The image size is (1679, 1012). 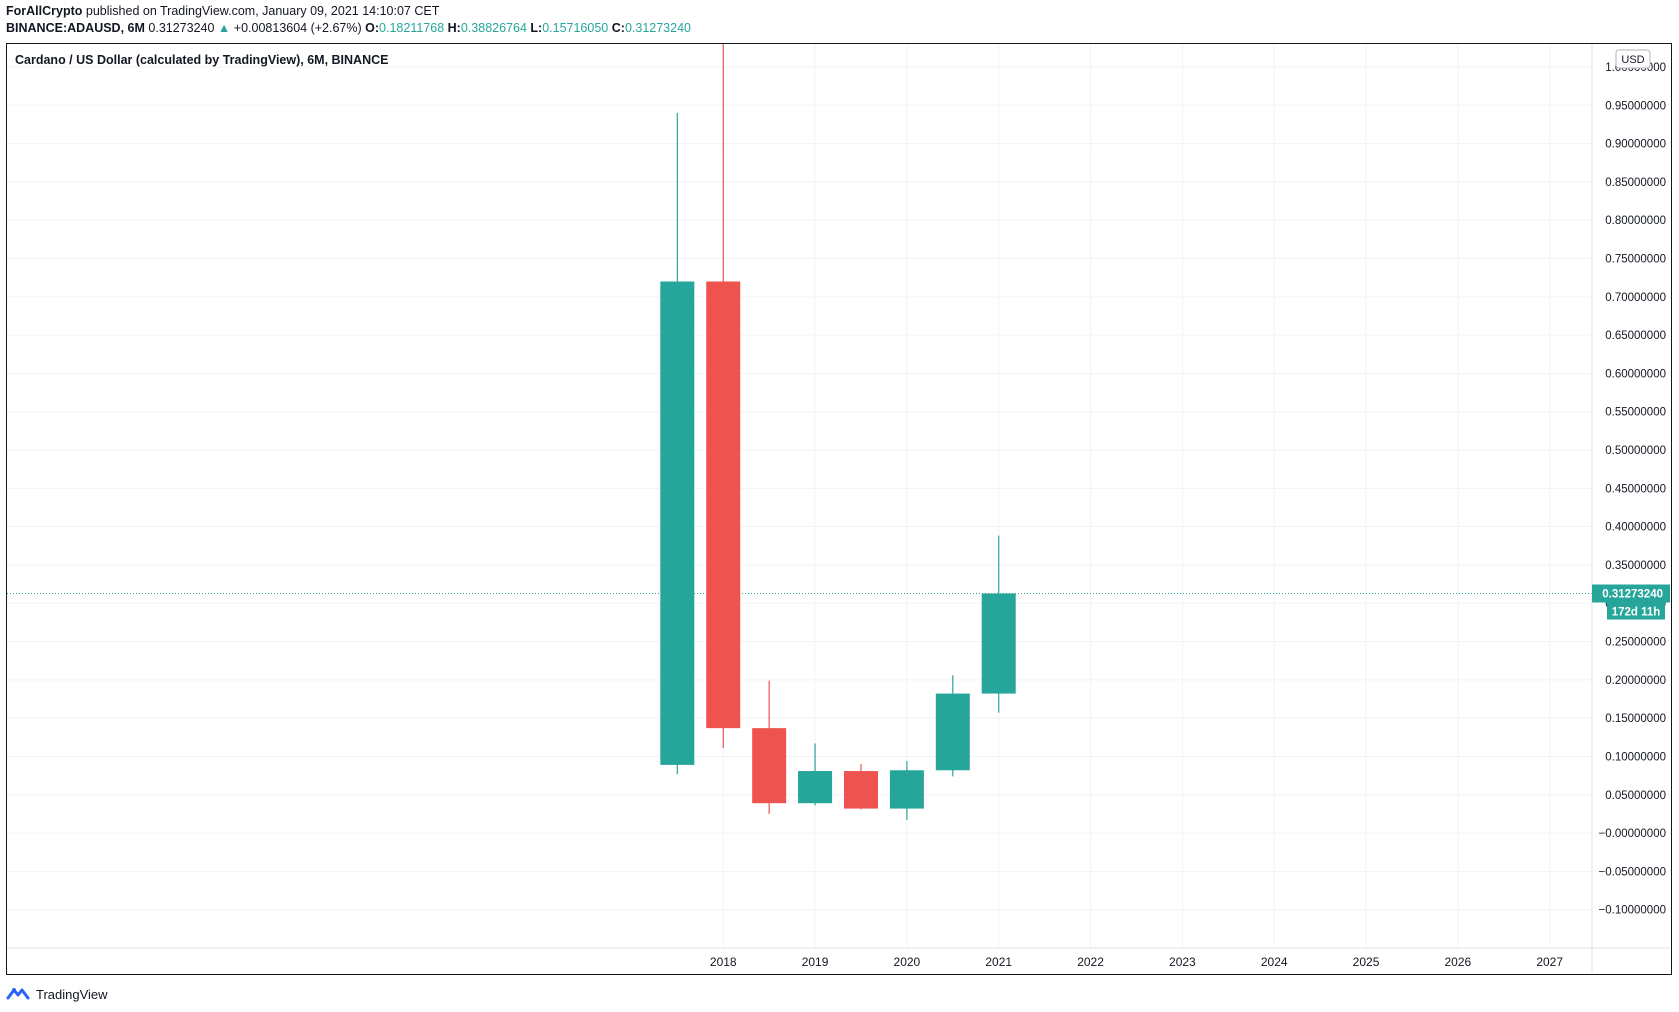 I want to click on countdown-badge: 172d 11h, so click(x=1636, y=611).